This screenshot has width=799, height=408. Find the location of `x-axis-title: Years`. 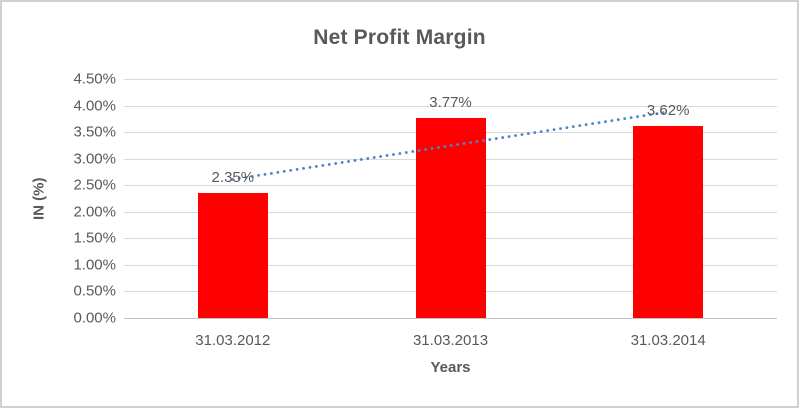

x-axis-title: Years is located at coordinates (450, 367).